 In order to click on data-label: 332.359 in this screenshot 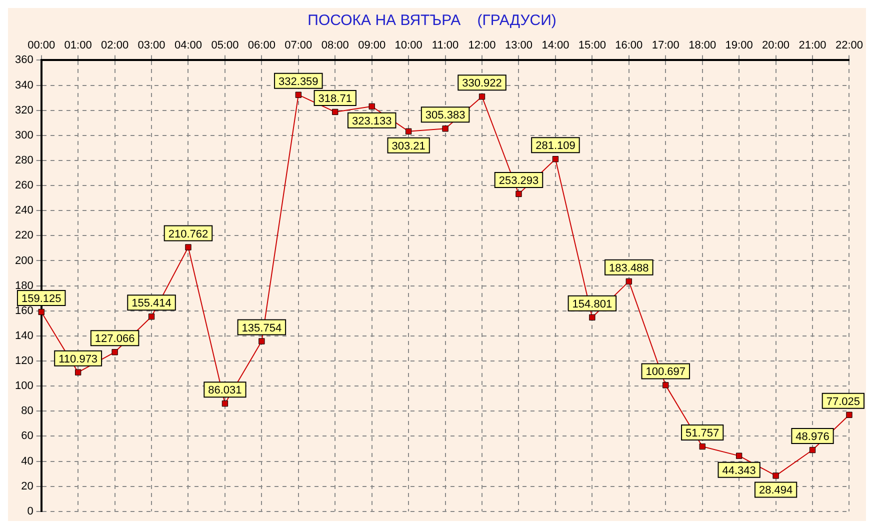, I will do `click(298, 82)`.